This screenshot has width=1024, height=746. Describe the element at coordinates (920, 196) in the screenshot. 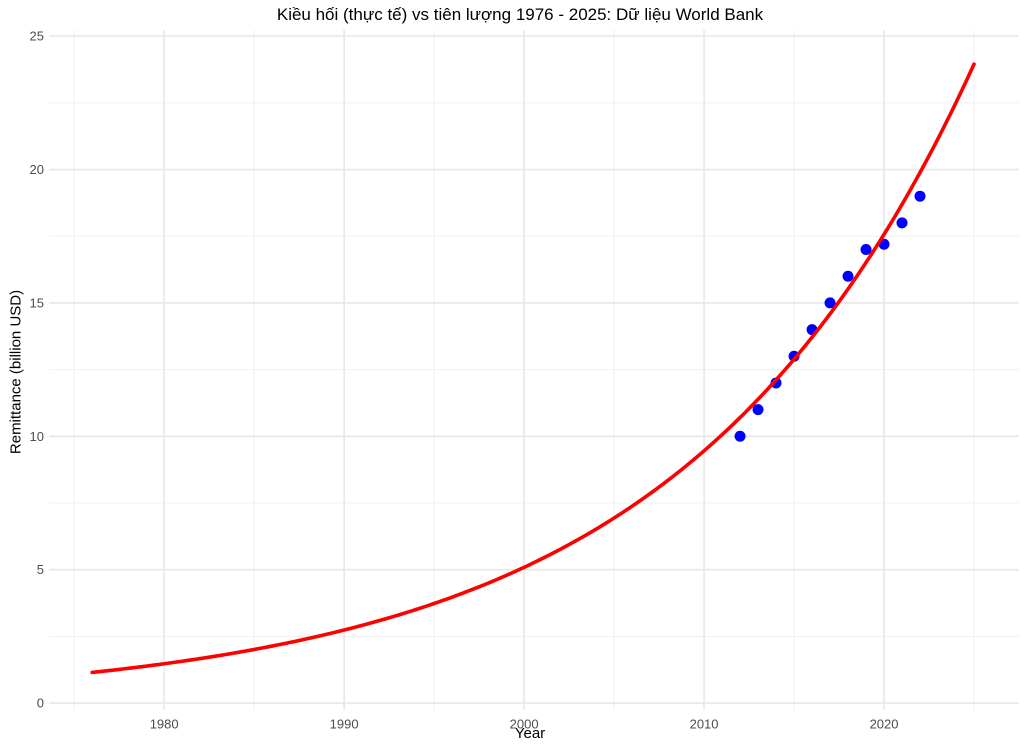

I see `data-point-2022` at that location.